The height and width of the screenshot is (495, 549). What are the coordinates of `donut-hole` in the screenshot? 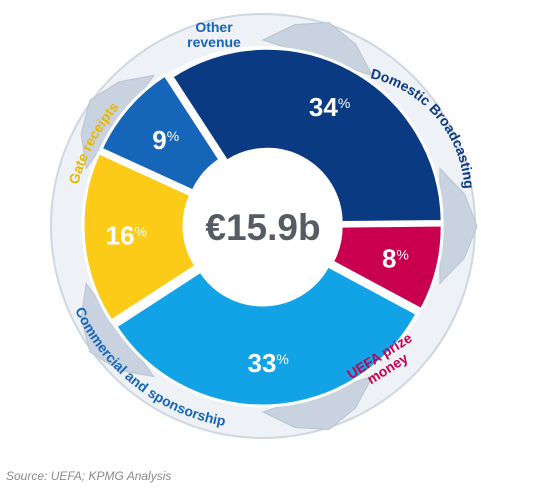 It's located at (263, 226).